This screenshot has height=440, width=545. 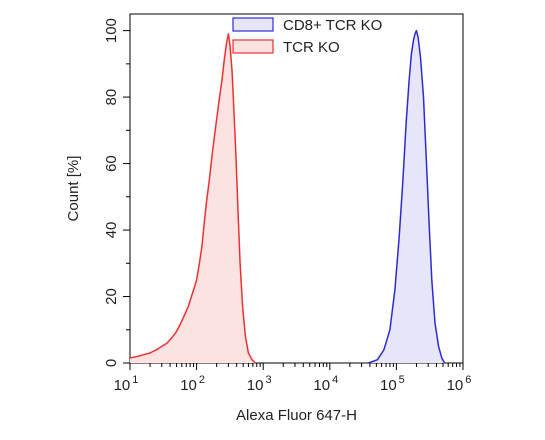 What do you see at coordinates (111, 230) in the screenshot?
I see `y-tick-label: 40` at bounding box center [111, 230].